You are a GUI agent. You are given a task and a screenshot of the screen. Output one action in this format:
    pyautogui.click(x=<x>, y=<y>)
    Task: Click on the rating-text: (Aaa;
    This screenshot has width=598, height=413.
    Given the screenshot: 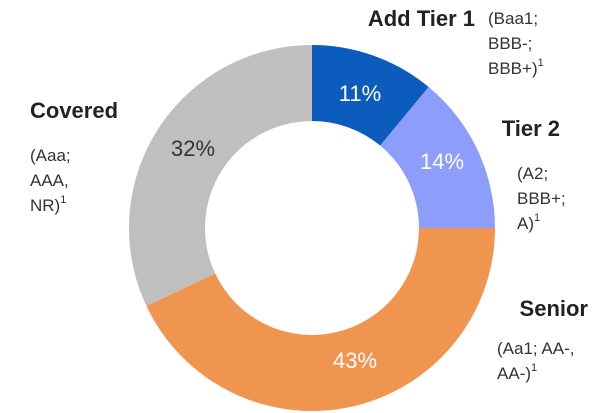 What is the action you would take?
    pyautogui.click(x=50, y=155)
    